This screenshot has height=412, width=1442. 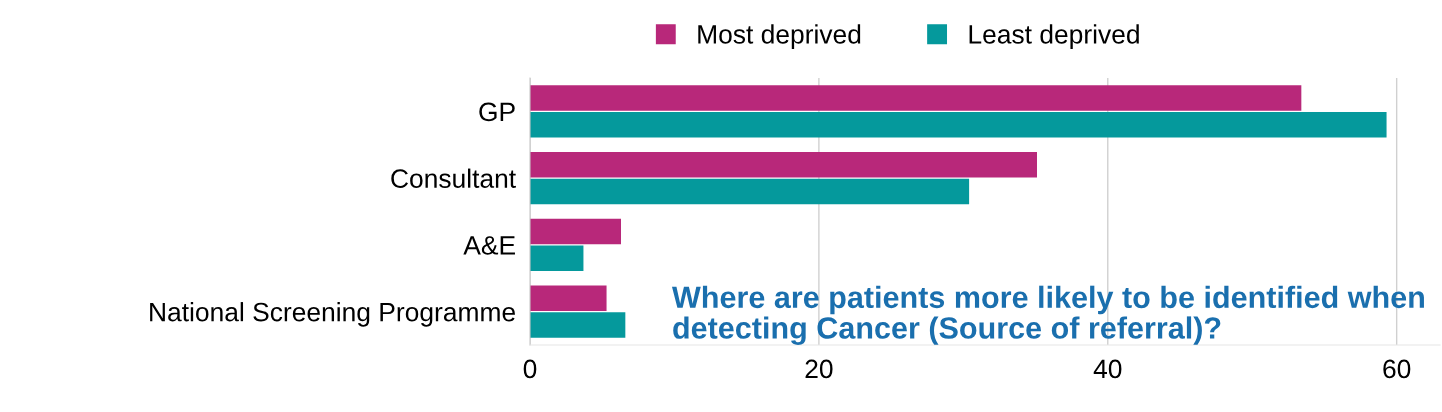 What do you see at coordinates (819, 369) in the screenshot?
I see `x-tick-label: 20` at bounding box center [819, 369].